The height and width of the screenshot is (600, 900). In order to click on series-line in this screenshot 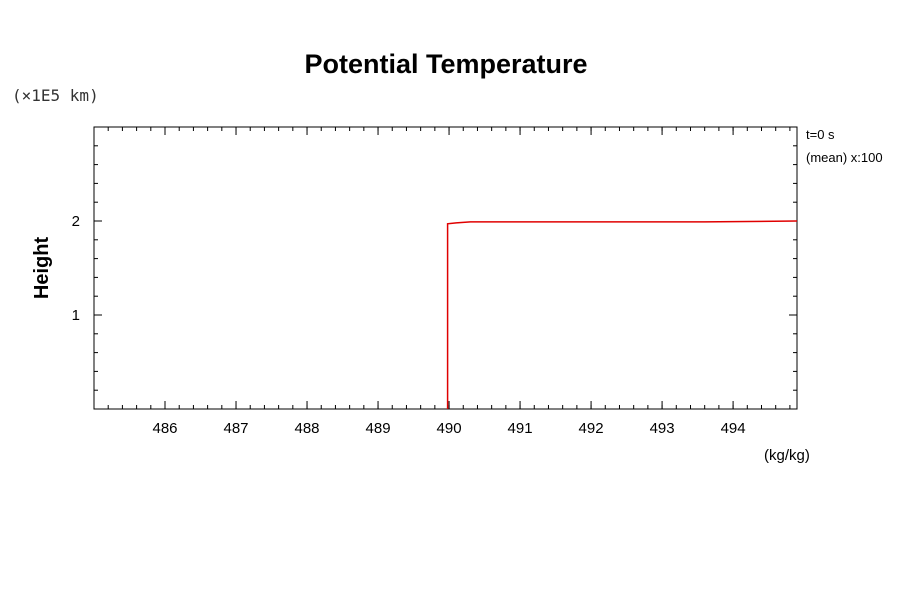, I will do `click(622, 314)`.